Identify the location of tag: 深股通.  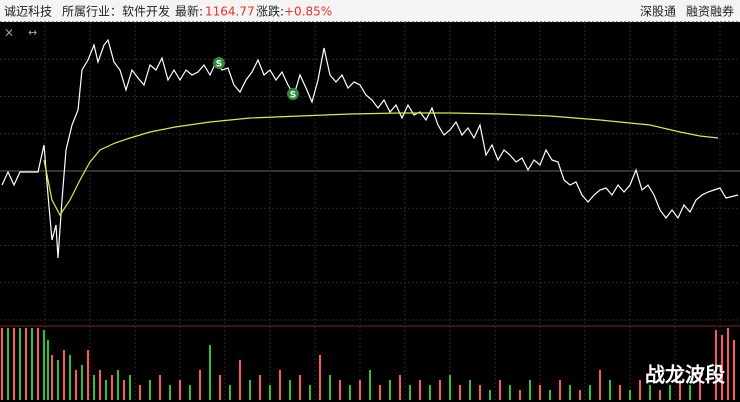
(658, 12).